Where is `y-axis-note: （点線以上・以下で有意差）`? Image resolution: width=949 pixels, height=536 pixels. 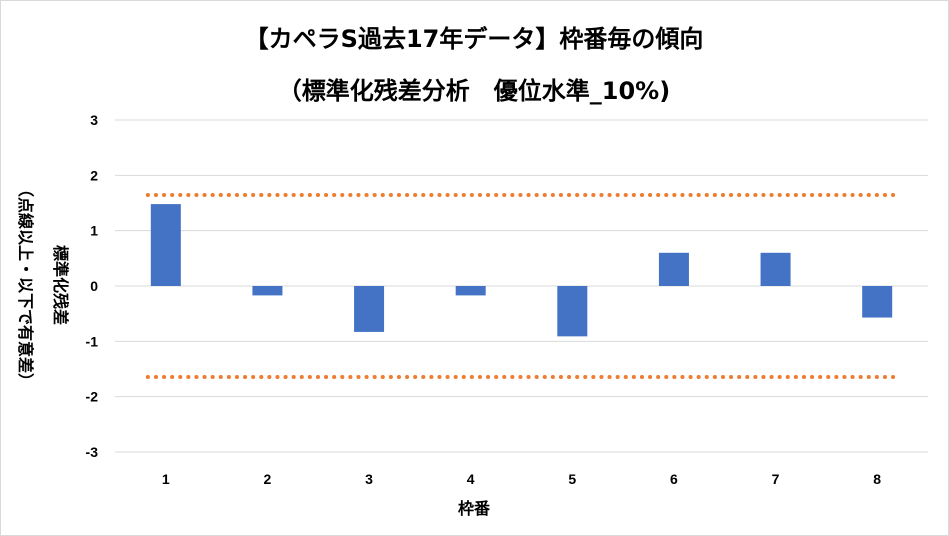 y-axis-note: （点線以上・以下で有意差） is located at coordinates (25, 285).